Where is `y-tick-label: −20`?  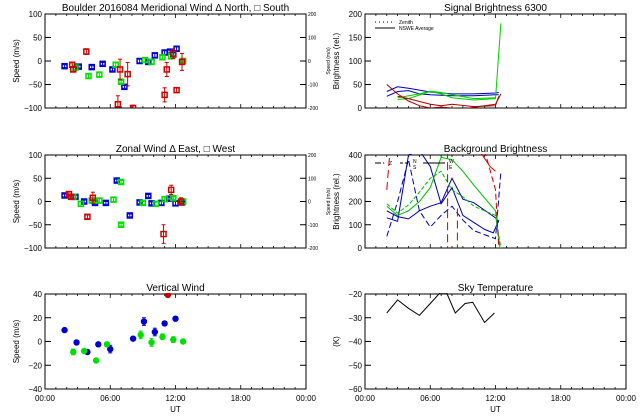
y-tick-label: −20 is located at coordinates (355, 294).